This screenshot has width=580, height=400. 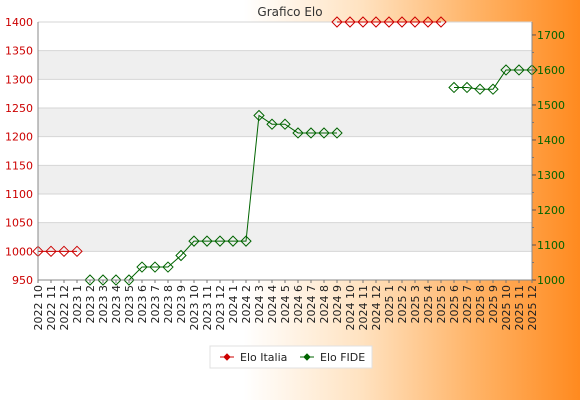 I want to click on x-tick-label: 2025 2, so click(x=402, y=304).